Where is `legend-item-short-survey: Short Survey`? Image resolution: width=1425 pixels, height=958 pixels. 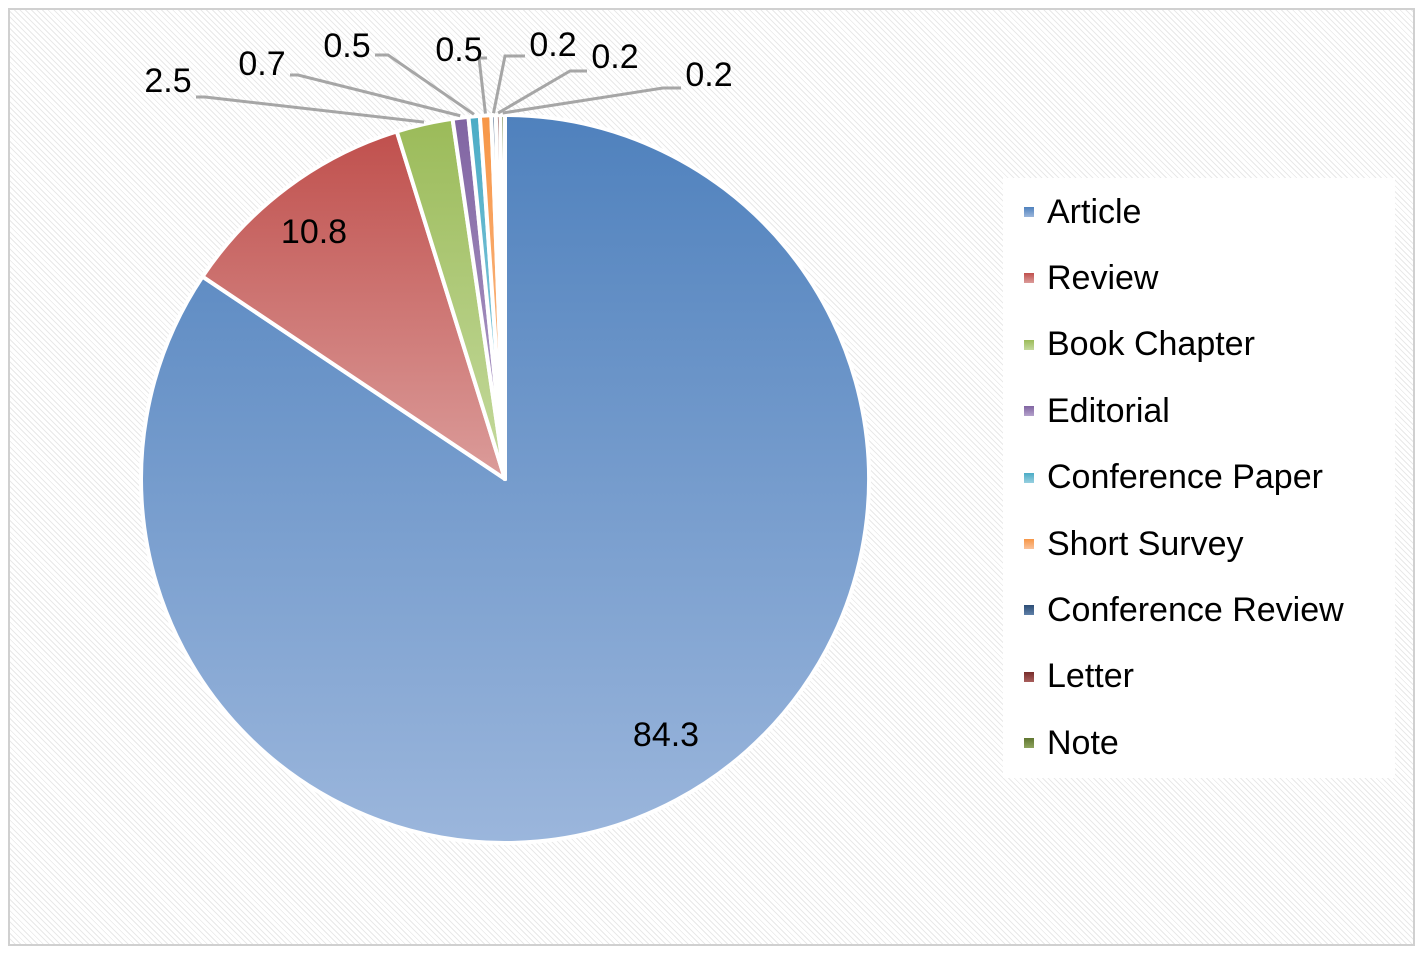 legend-item-short-survey: Short Survey is located at coordinates (1123, 544).